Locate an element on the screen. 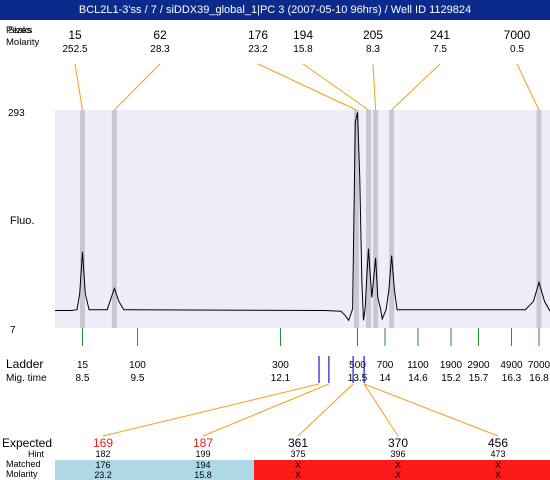 The width and height of the screenshot is (550, 480). ladder-time-label: 8.5 is located at coordinates (83, 378).